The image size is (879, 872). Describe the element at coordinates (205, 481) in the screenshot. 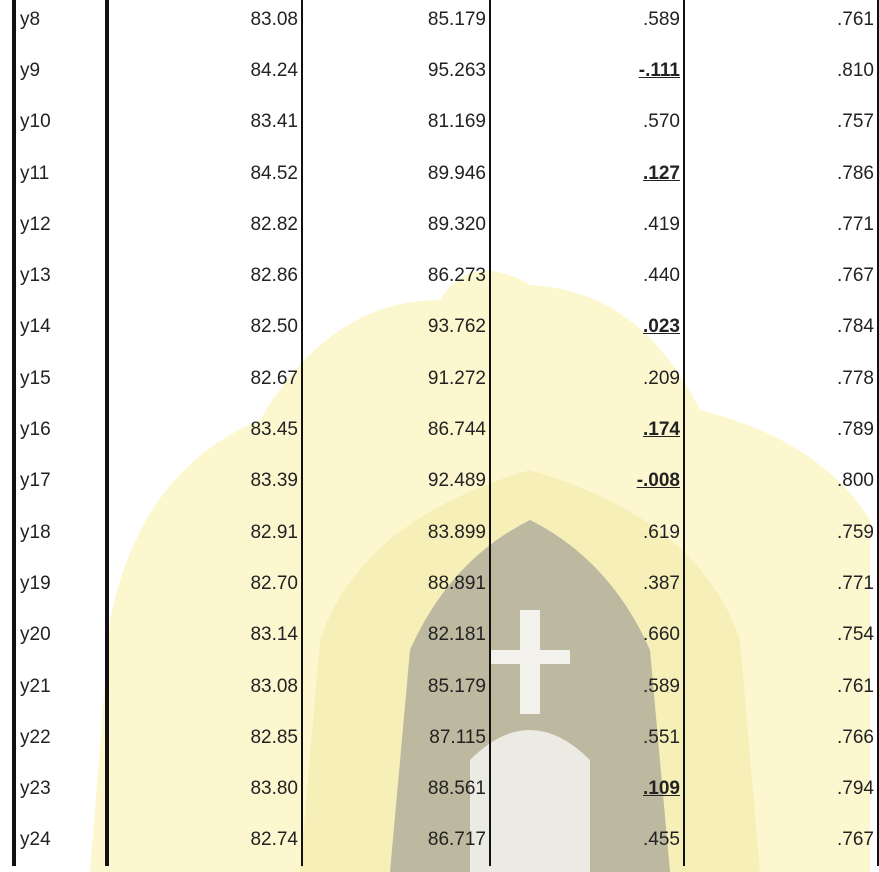

I see `table-cell: 83.39` at that location.